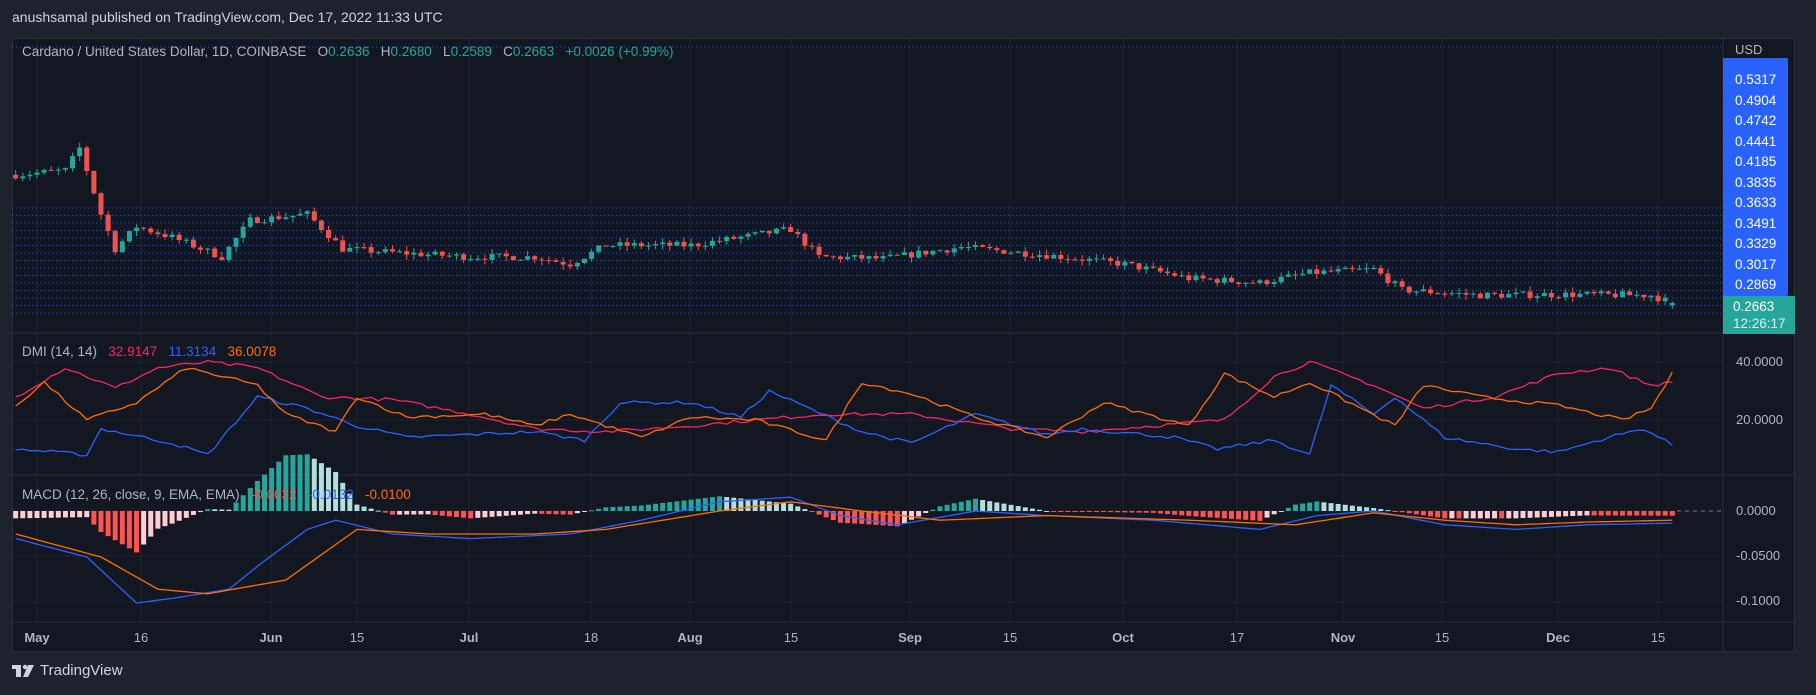 This screenshot has height=695, width=1816. Describe the element at coordinates (1756, 243) in the screenshot. I see `price-level-label: 0.3329` at that location.